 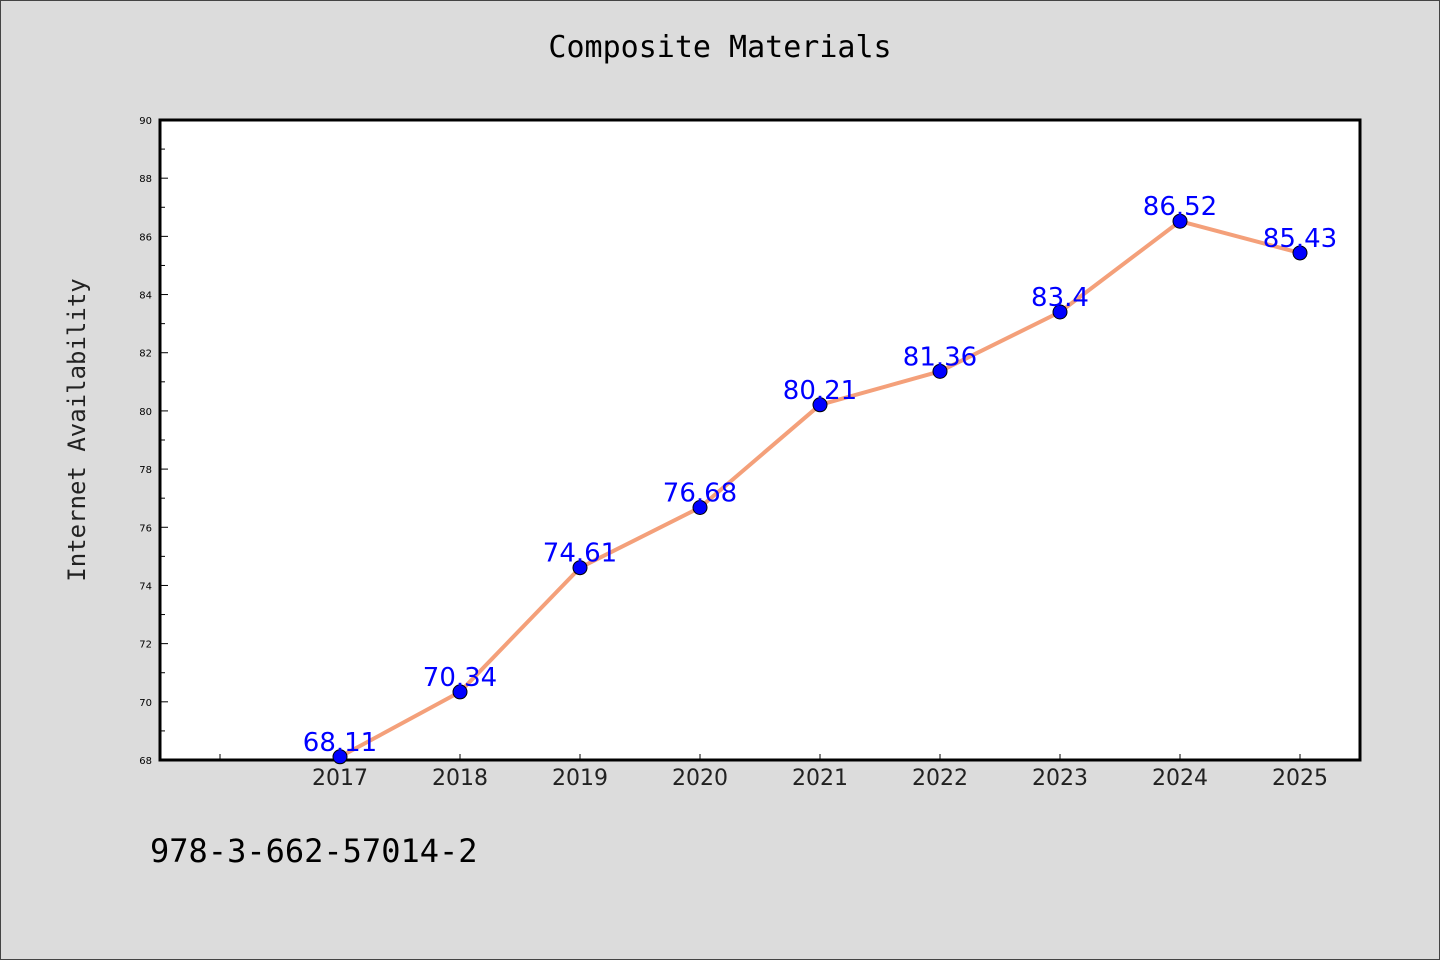 What do you see at coordinates (145, 528) in the screenshot?
I see `y-tick-label: 76` at bounding box center [145, 528].